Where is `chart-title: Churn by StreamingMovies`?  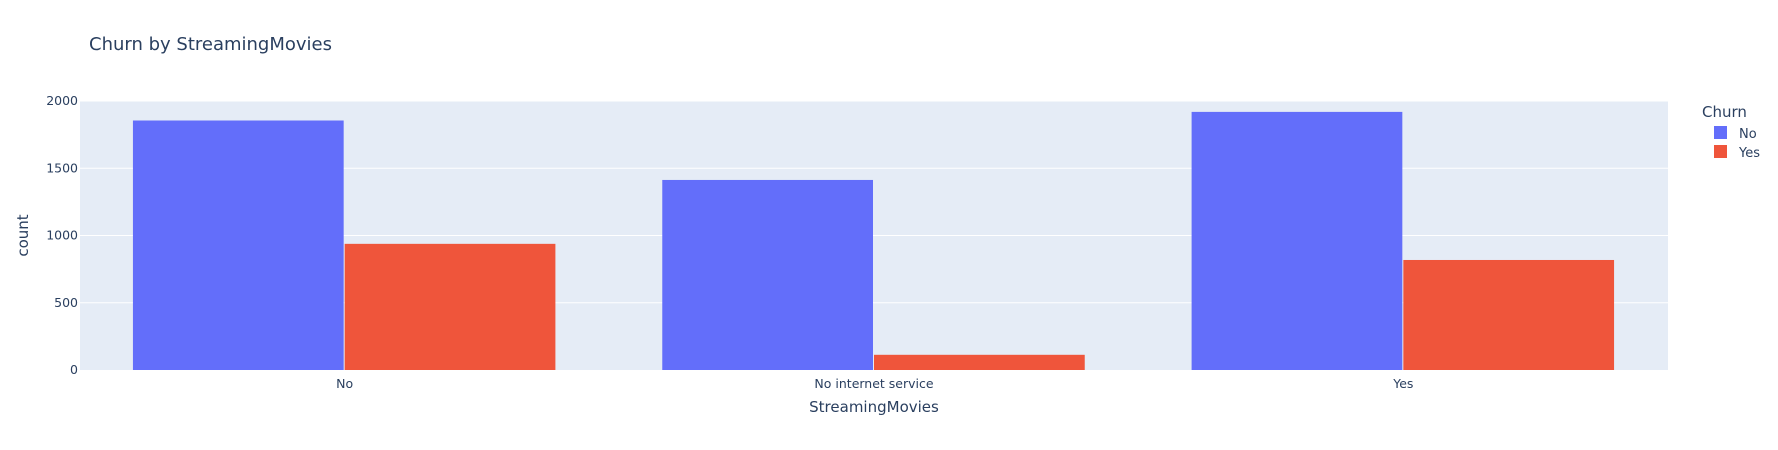
chart-title: Churn by StreamingMovies is located at coordinates (210, 44).